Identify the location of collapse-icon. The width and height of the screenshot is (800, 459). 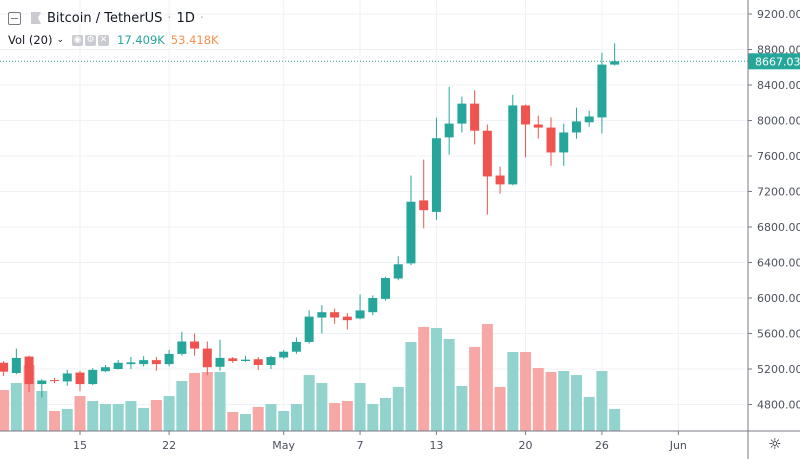
(14, 18).